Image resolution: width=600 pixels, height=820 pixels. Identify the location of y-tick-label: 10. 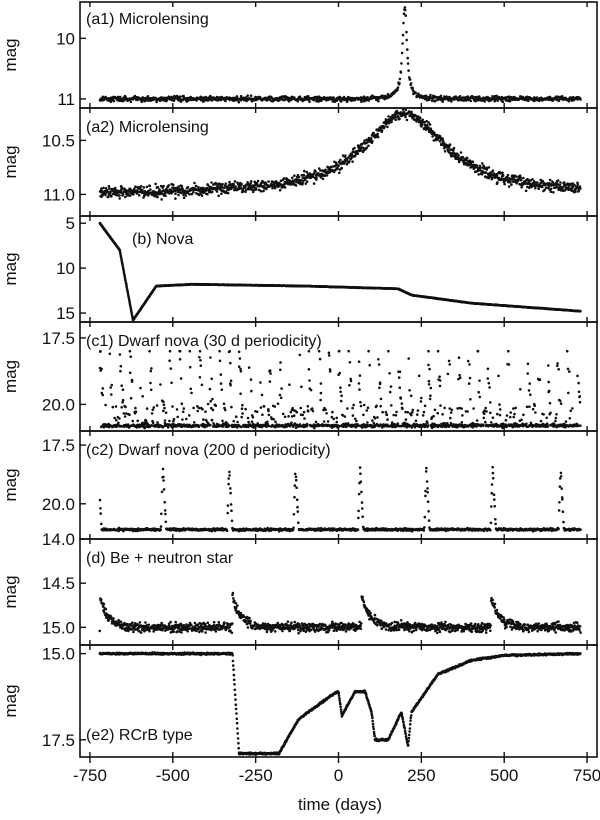
(65, 268).